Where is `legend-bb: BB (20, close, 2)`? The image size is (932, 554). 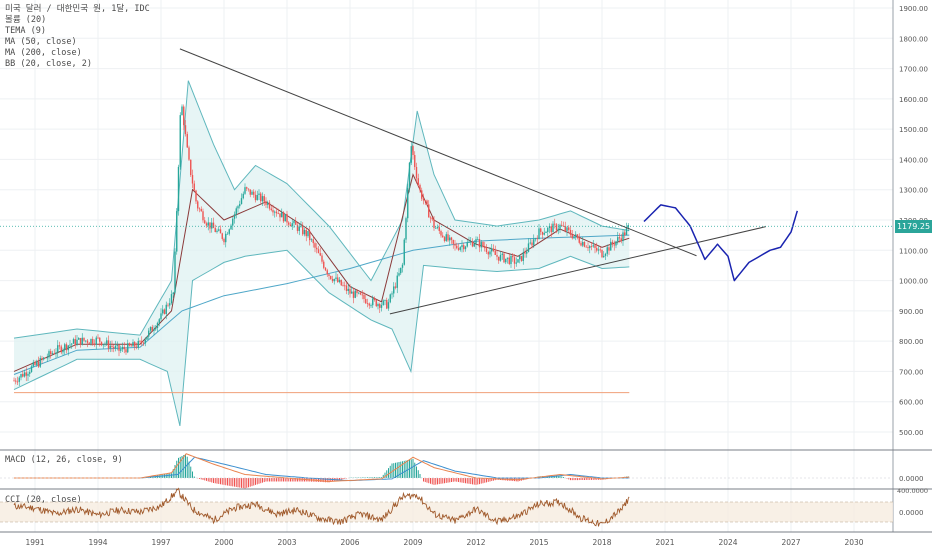
legend-bb: BB (20, close, 2) is located at coordinates (48, 64).